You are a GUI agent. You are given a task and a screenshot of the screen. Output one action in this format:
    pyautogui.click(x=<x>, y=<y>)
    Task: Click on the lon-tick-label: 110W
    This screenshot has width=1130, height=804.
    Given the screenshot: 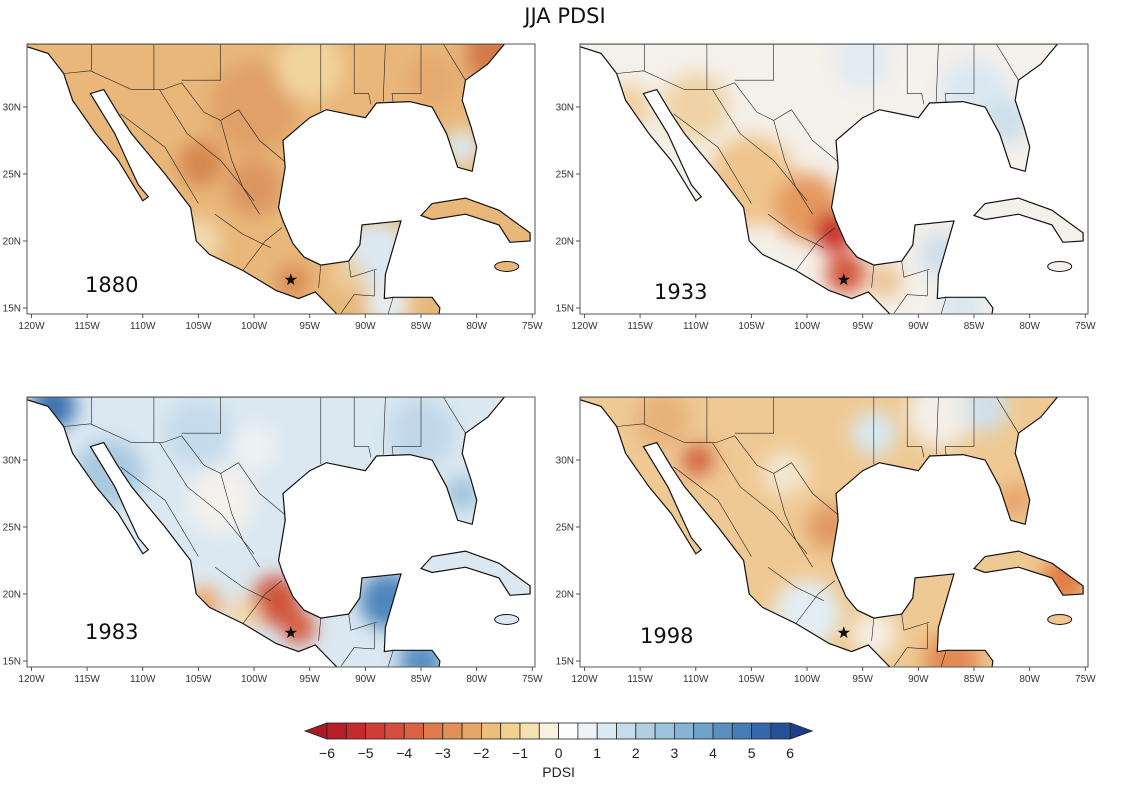 What is the action you would take?
    pyautogui.click(x=696, y=326)
    